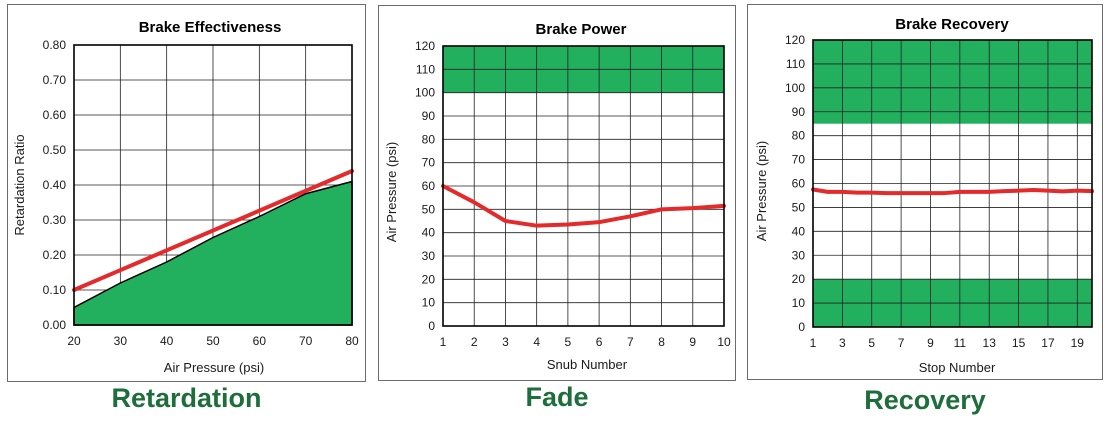  Describe the element at coordinates (167, 341) in the screenshot. I see `x-tick-label: 40` at that location.